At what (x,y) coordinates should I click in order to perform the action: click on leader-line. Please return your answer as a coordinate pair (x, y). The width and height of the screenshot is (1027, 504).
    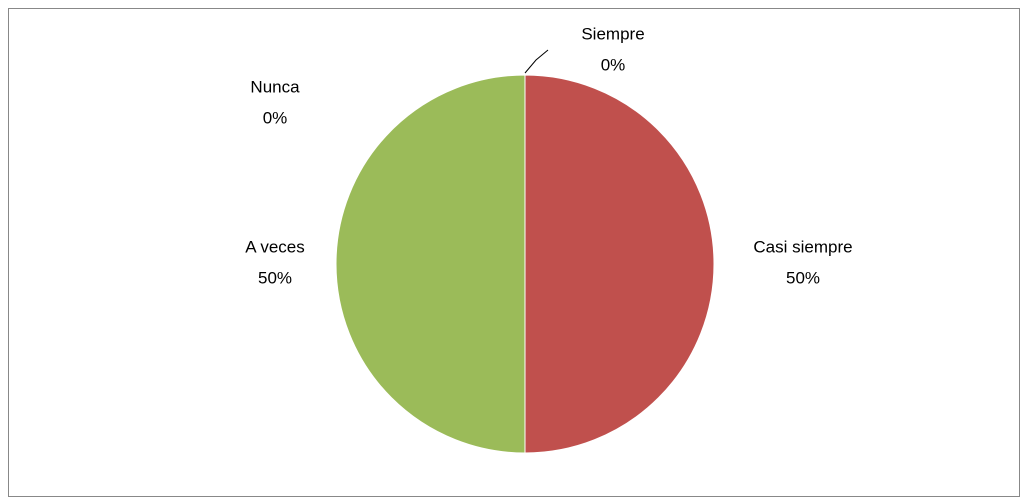
    Looking at the image, I should click on (536, 61).